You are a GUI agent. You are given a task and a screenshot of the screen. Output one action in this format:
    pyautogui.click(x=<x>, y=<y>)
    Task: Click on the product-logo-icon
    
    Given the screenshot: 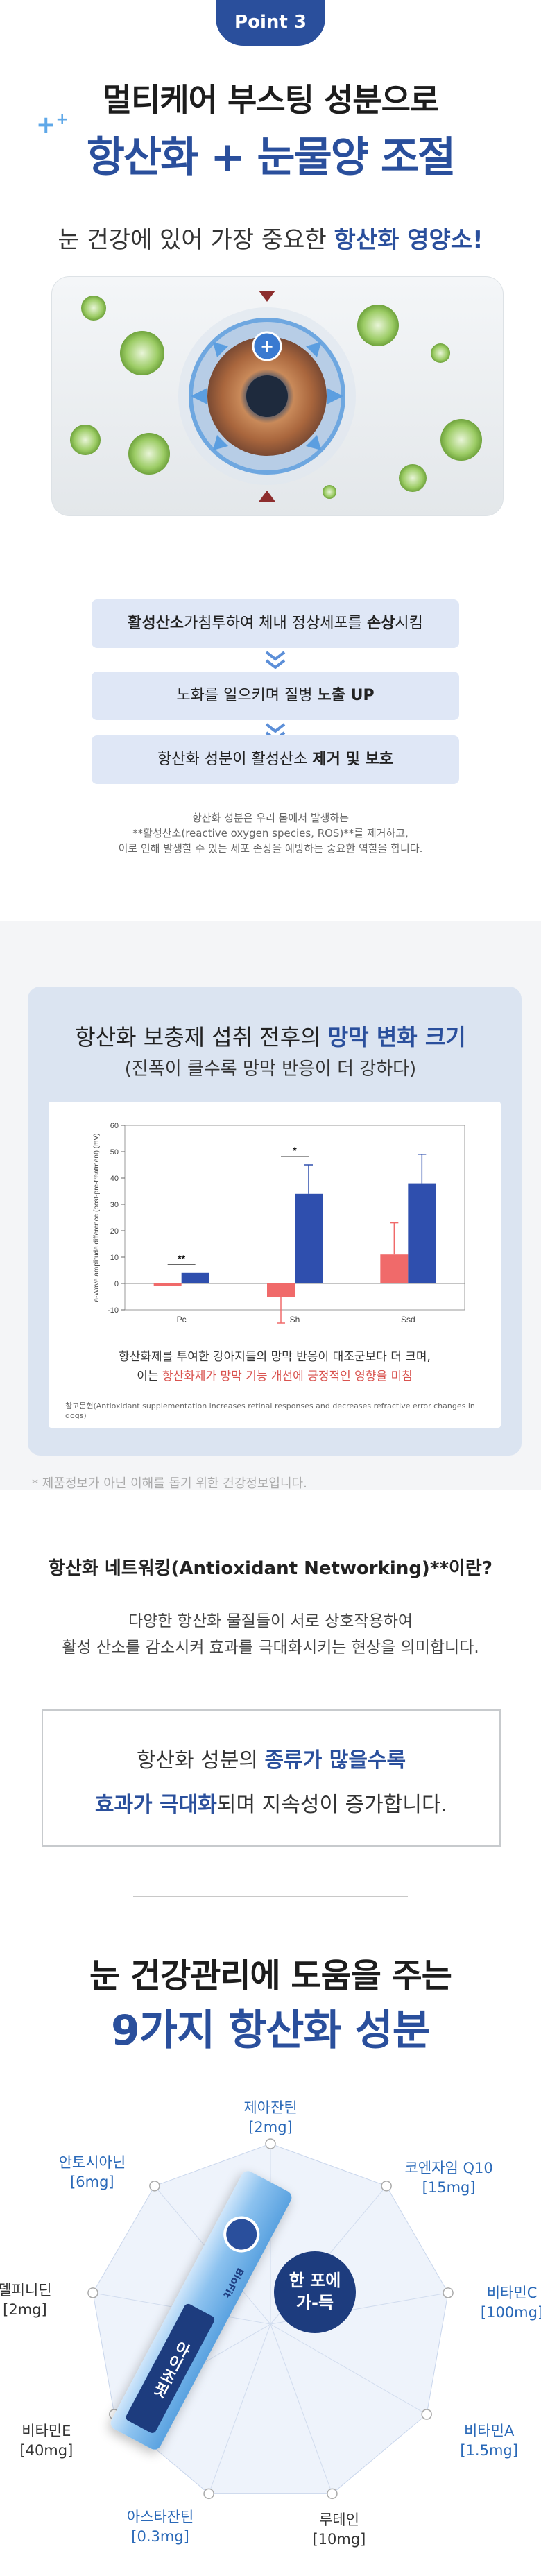 What is the action you would take?
    pyautogui.click(x=241, y=2234)
    